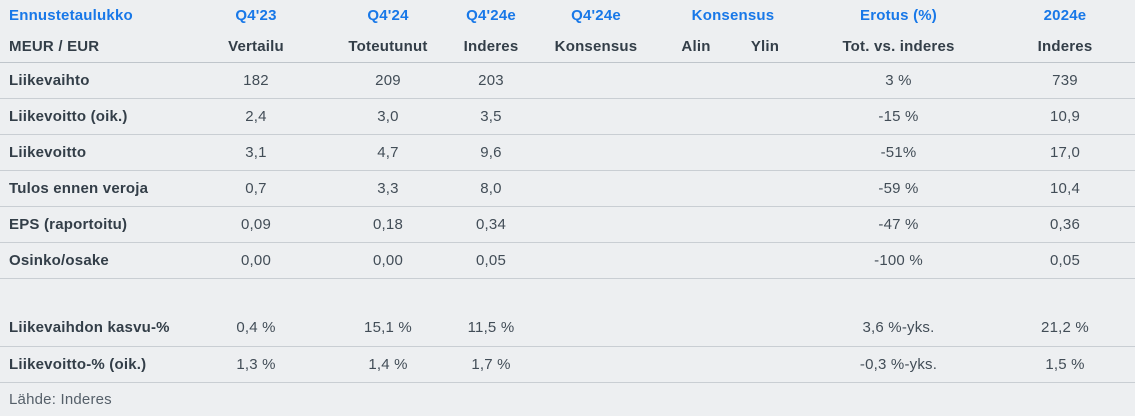 This screenshot has width=1135, height=416. I want to click on value-cell: -47 %, so click(898, 224).